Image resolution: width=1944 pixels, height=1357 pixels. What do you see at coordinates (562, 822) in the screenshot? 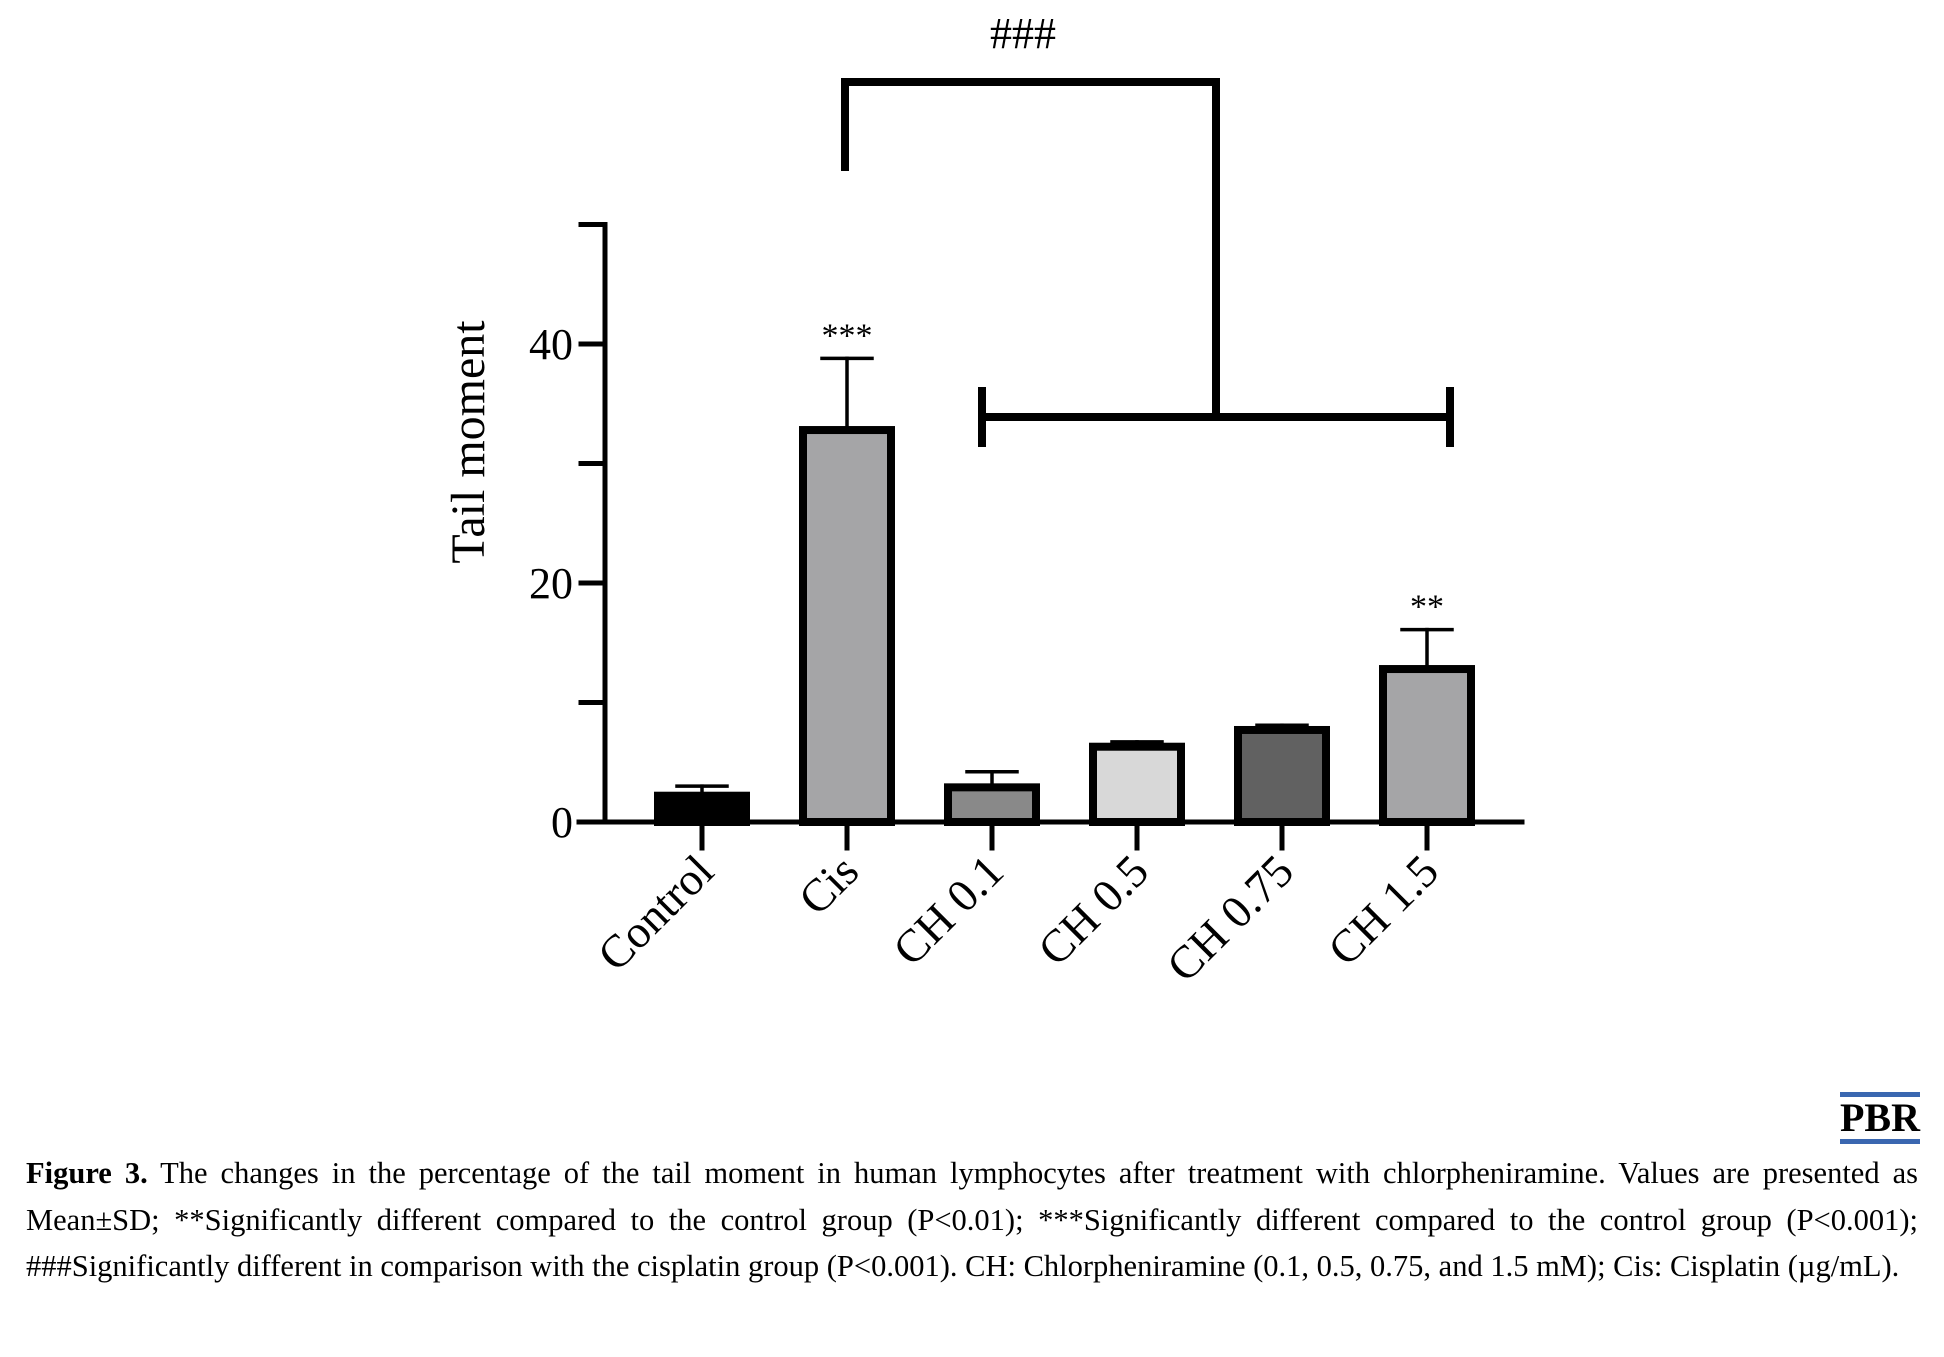
I see `y-tick-label: 0` at bounding box center [562, 822].